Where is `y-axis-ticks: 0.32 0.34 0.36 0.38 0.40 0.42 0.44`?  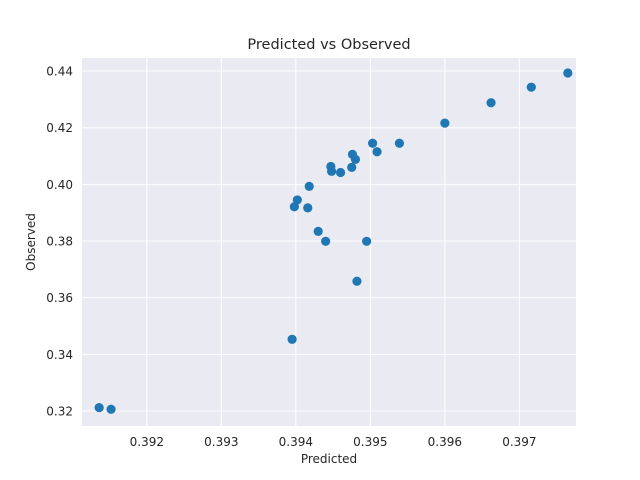
y-axis-ticks: 0.32 0.34 0.36 0.38 0.40 0.42 0.44 is located at coordinates (59, 242).